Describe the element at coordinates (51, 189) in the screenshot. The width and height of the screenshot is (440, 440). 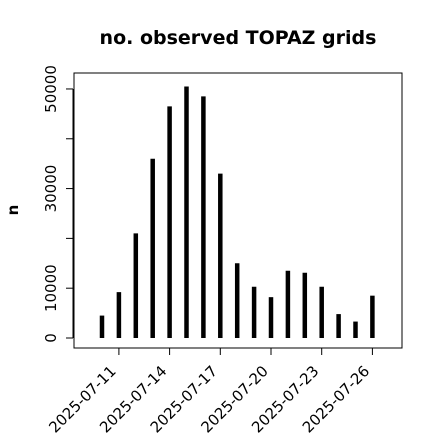
I see `y-tick-label: 30000` at that location.